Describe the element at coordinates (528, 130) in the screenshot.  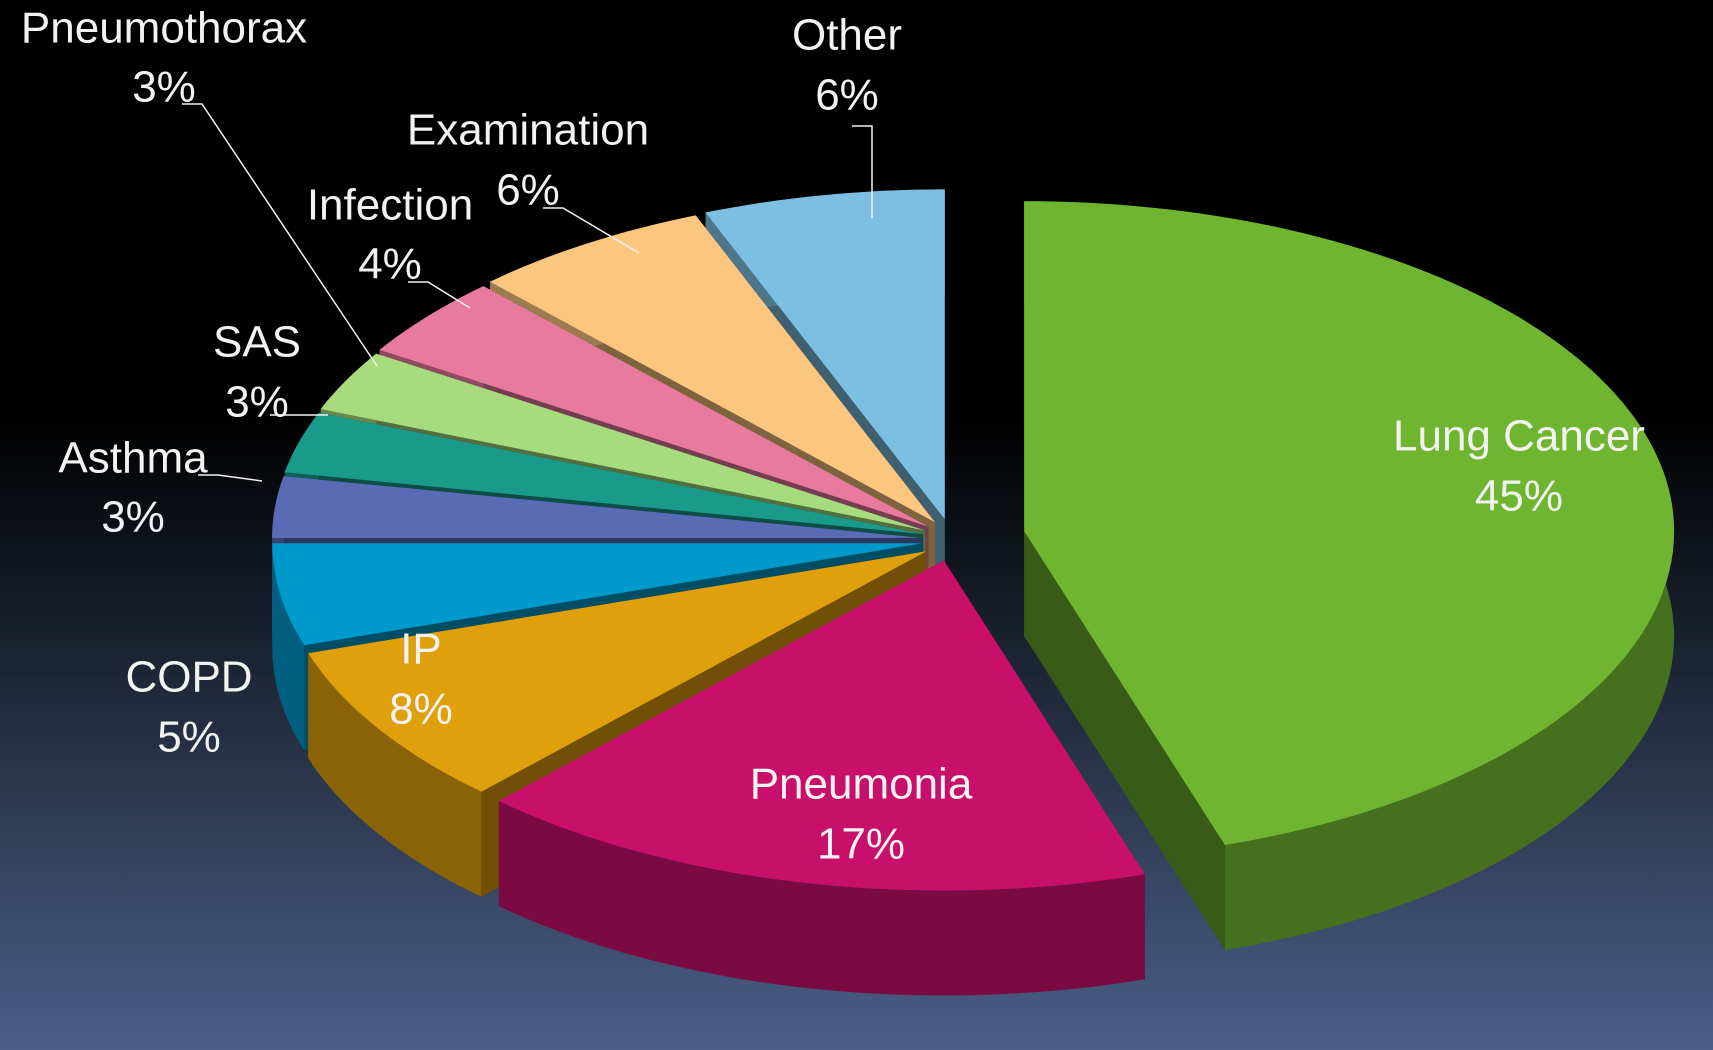
I see `slice-label: Examination` at that location.